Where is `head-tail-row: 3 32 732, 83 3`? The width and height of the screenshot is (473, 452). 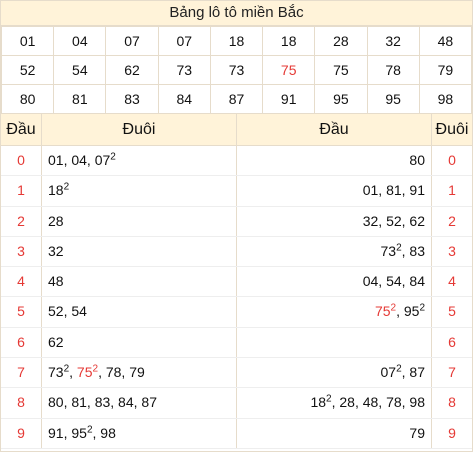 head-tail-row: 3 32 732, 83 3 is located at coordinates (236, 252).